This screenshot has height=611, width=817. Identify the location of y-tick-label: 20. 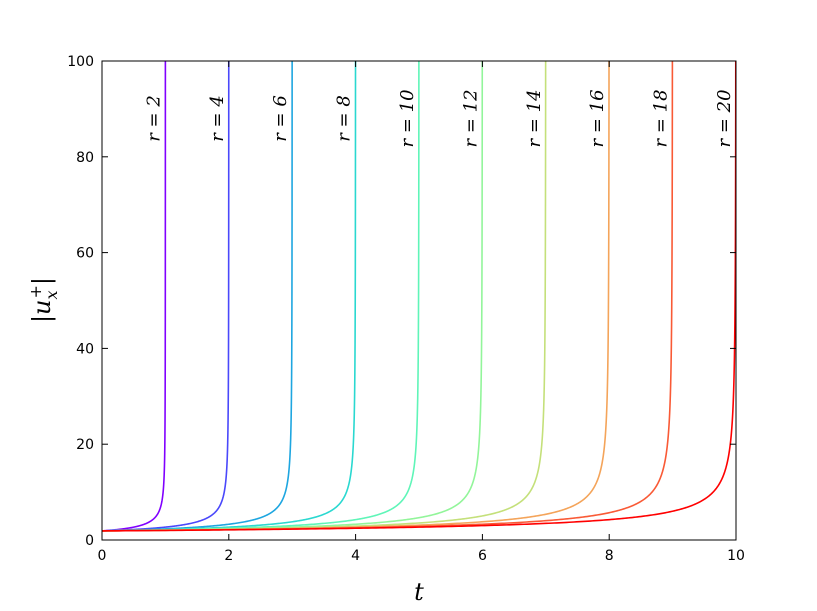
(85, 445).